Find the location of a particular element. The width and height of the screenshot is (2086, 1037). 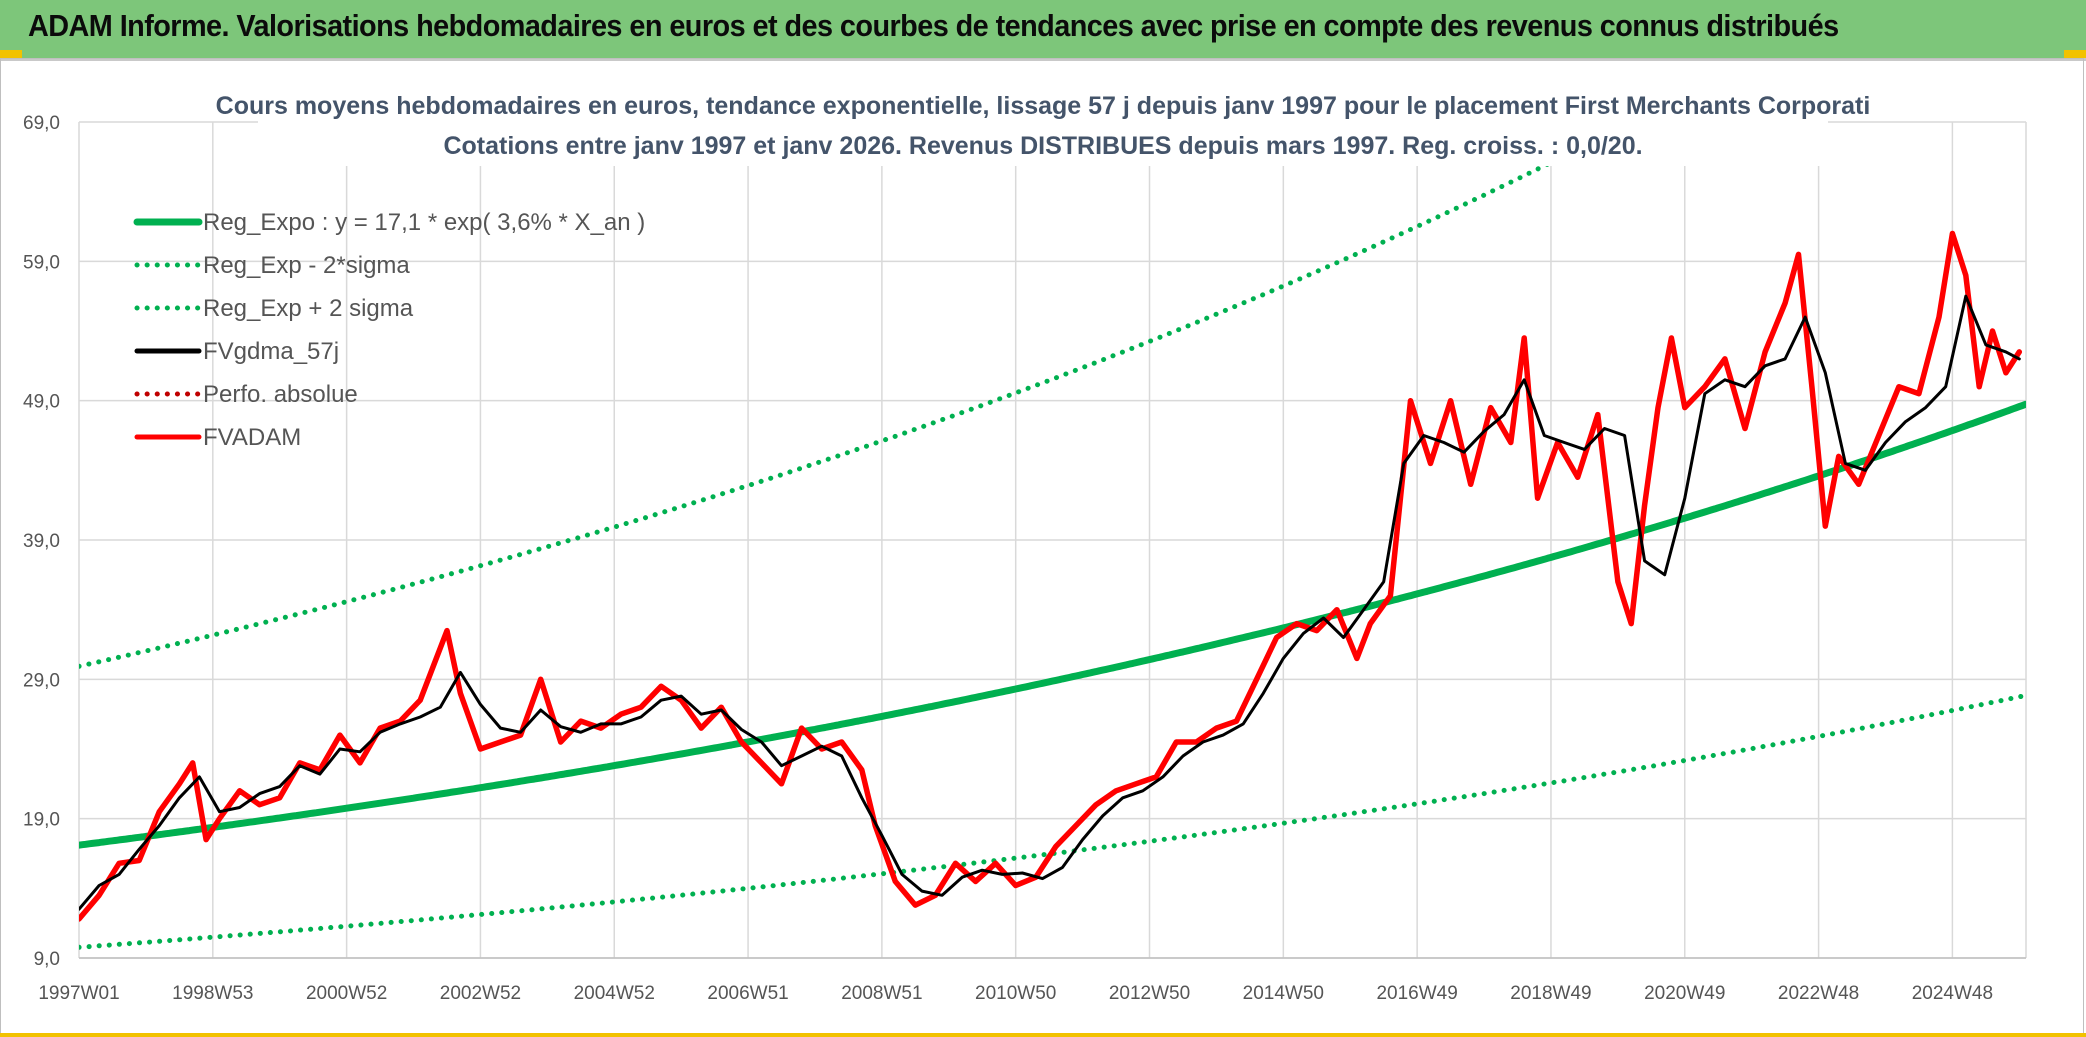

x-tick-label: 2014W50 is located at coordinates (1283, 993).